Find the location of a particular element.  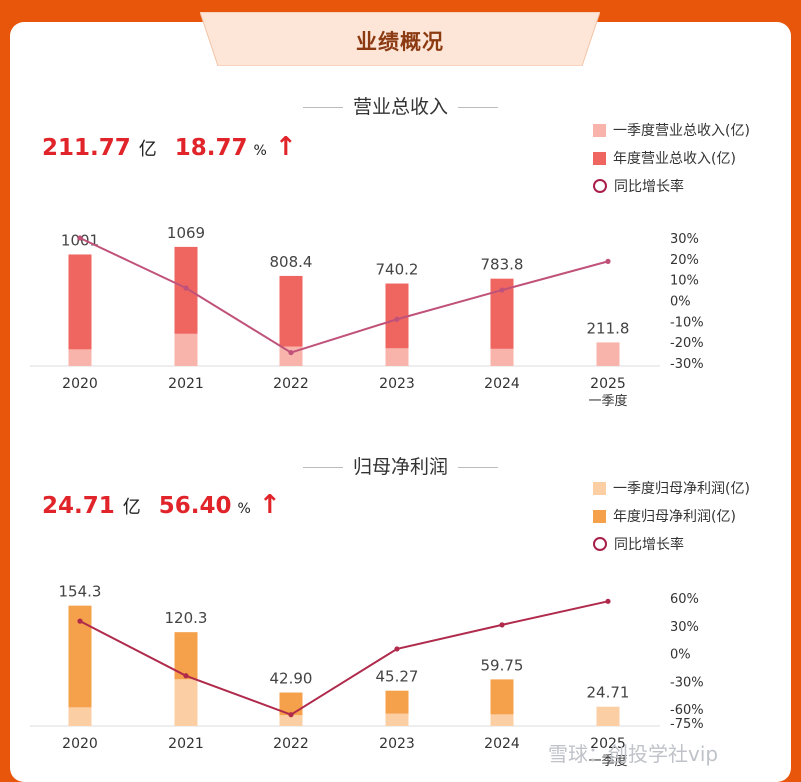

bar-value-label: 59.75 is located at coordinates (502, 665).